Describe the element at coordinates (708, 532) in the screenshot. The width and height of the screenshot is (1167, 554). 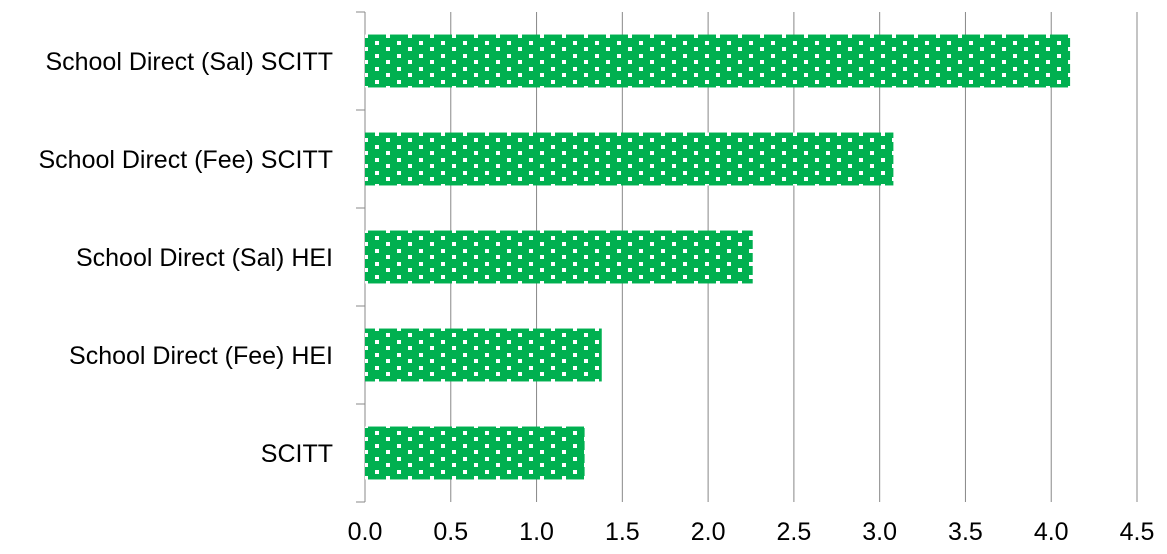
I see `x-tick-label: 2.0` at that location.